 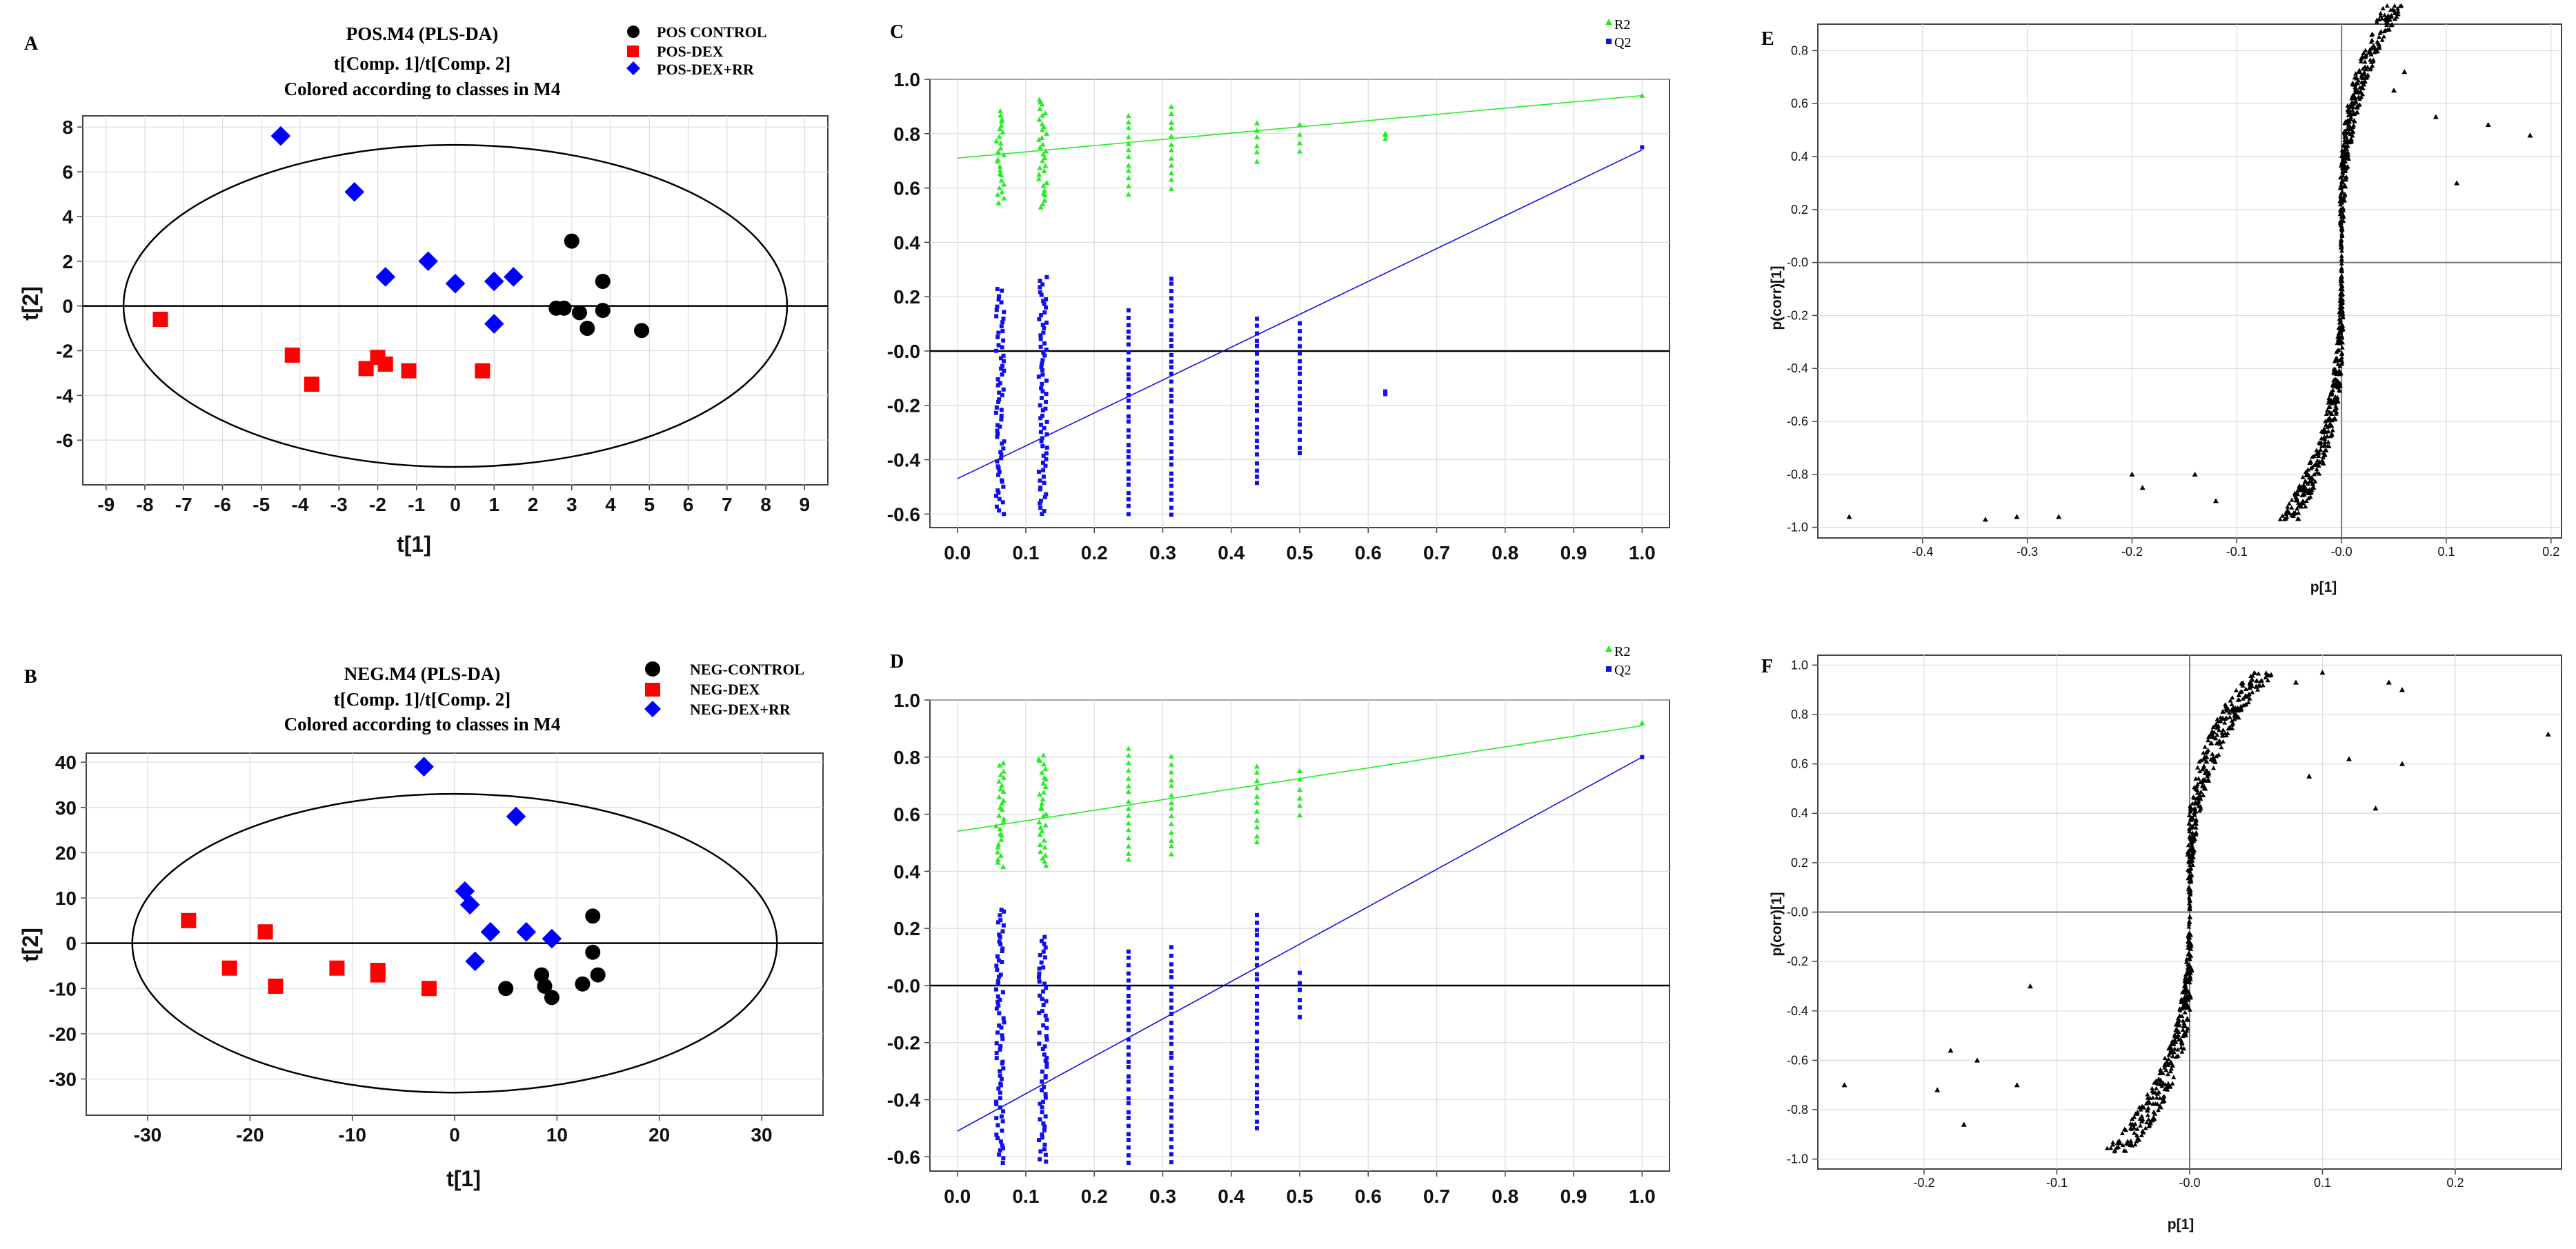 I want to click on hotelling-ellipse, so click(x=455, y=305).